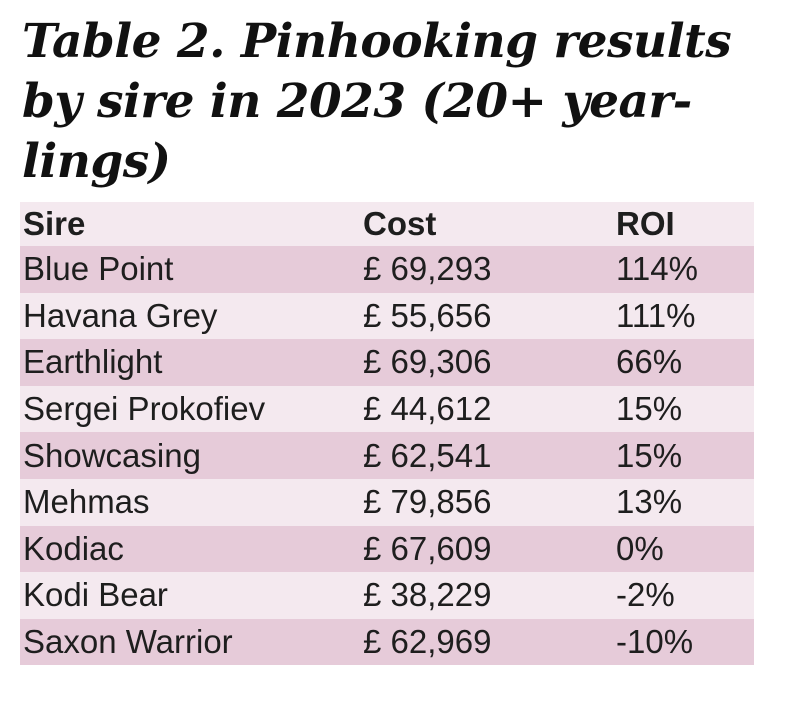 This screenshot has width=790, height=711. Describe the element at coordinates (400, 223) in the screenshot. I see `column-header-cost: Cost` at that location.